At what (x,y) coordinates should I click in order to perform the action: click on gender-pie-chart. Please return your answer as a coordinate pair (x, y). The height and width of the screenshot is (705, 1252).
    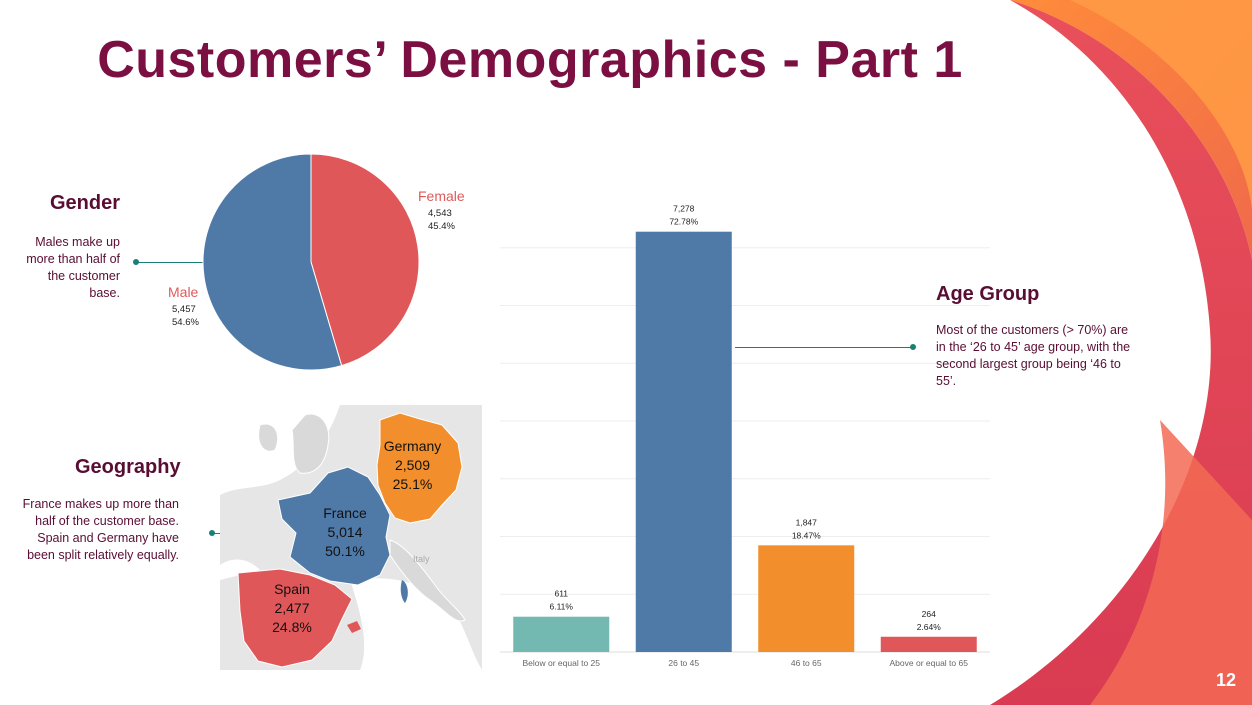
    Looking at the image, I should click on (311, 262).